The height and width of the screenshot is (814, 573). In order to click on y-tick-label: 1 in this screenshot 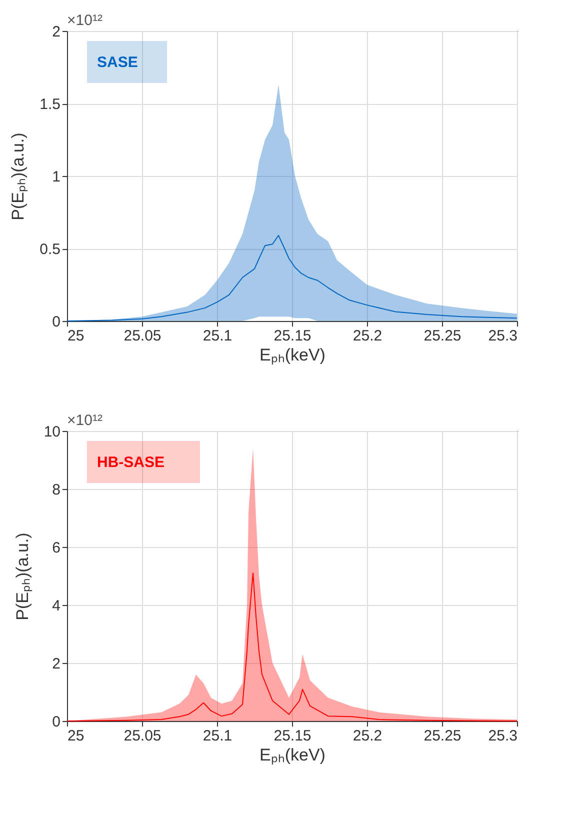, I will do `click(56, 177)`.